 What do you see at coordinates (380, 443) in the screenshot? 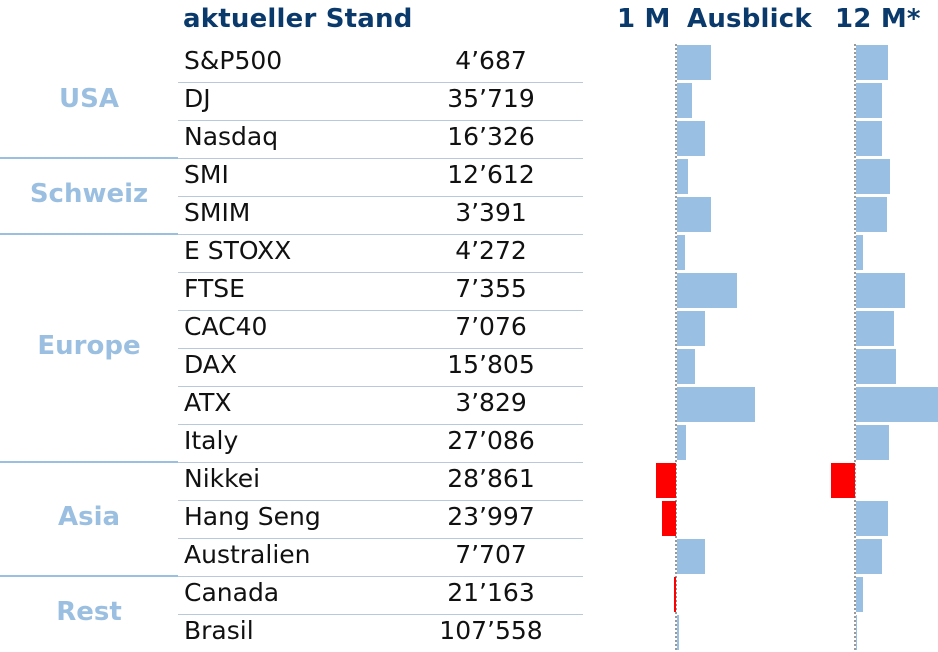
I see `table-row: Italy 27’086` at bounding box center [380, 443].